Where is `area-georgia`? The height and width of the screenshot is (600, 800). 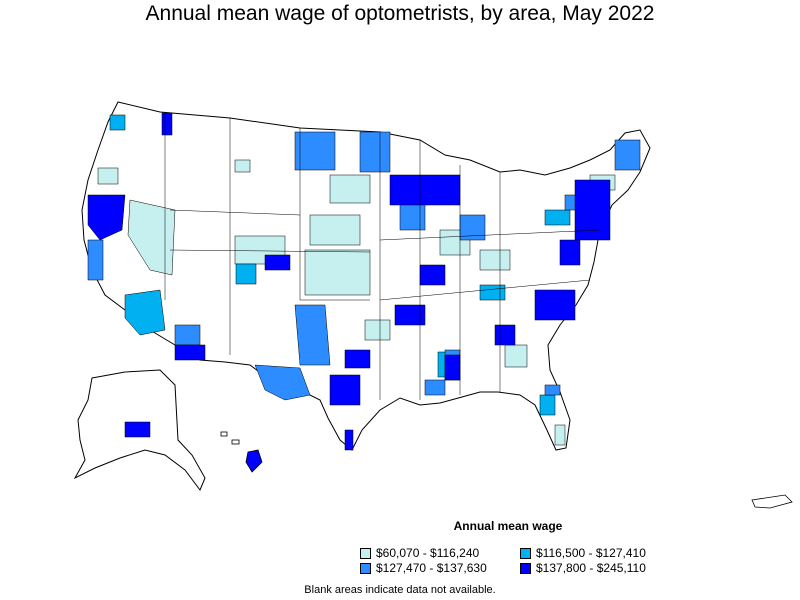
area-georgia is located at coordinates (516, 356).